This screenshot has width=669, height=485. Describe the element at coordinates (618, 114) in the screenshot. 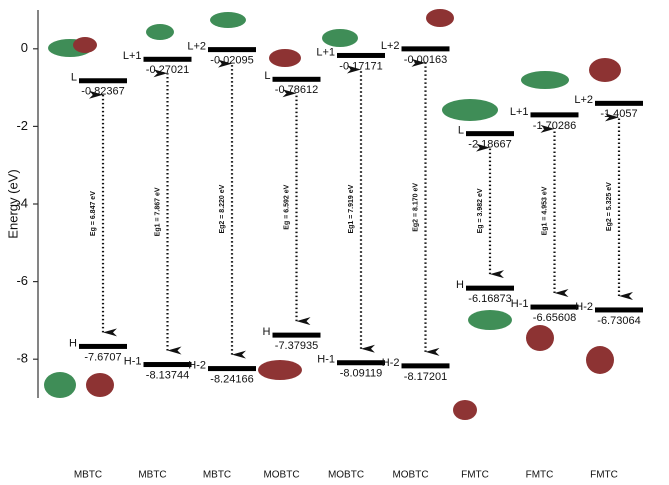

I see `value-label: -1.4057` at that location.